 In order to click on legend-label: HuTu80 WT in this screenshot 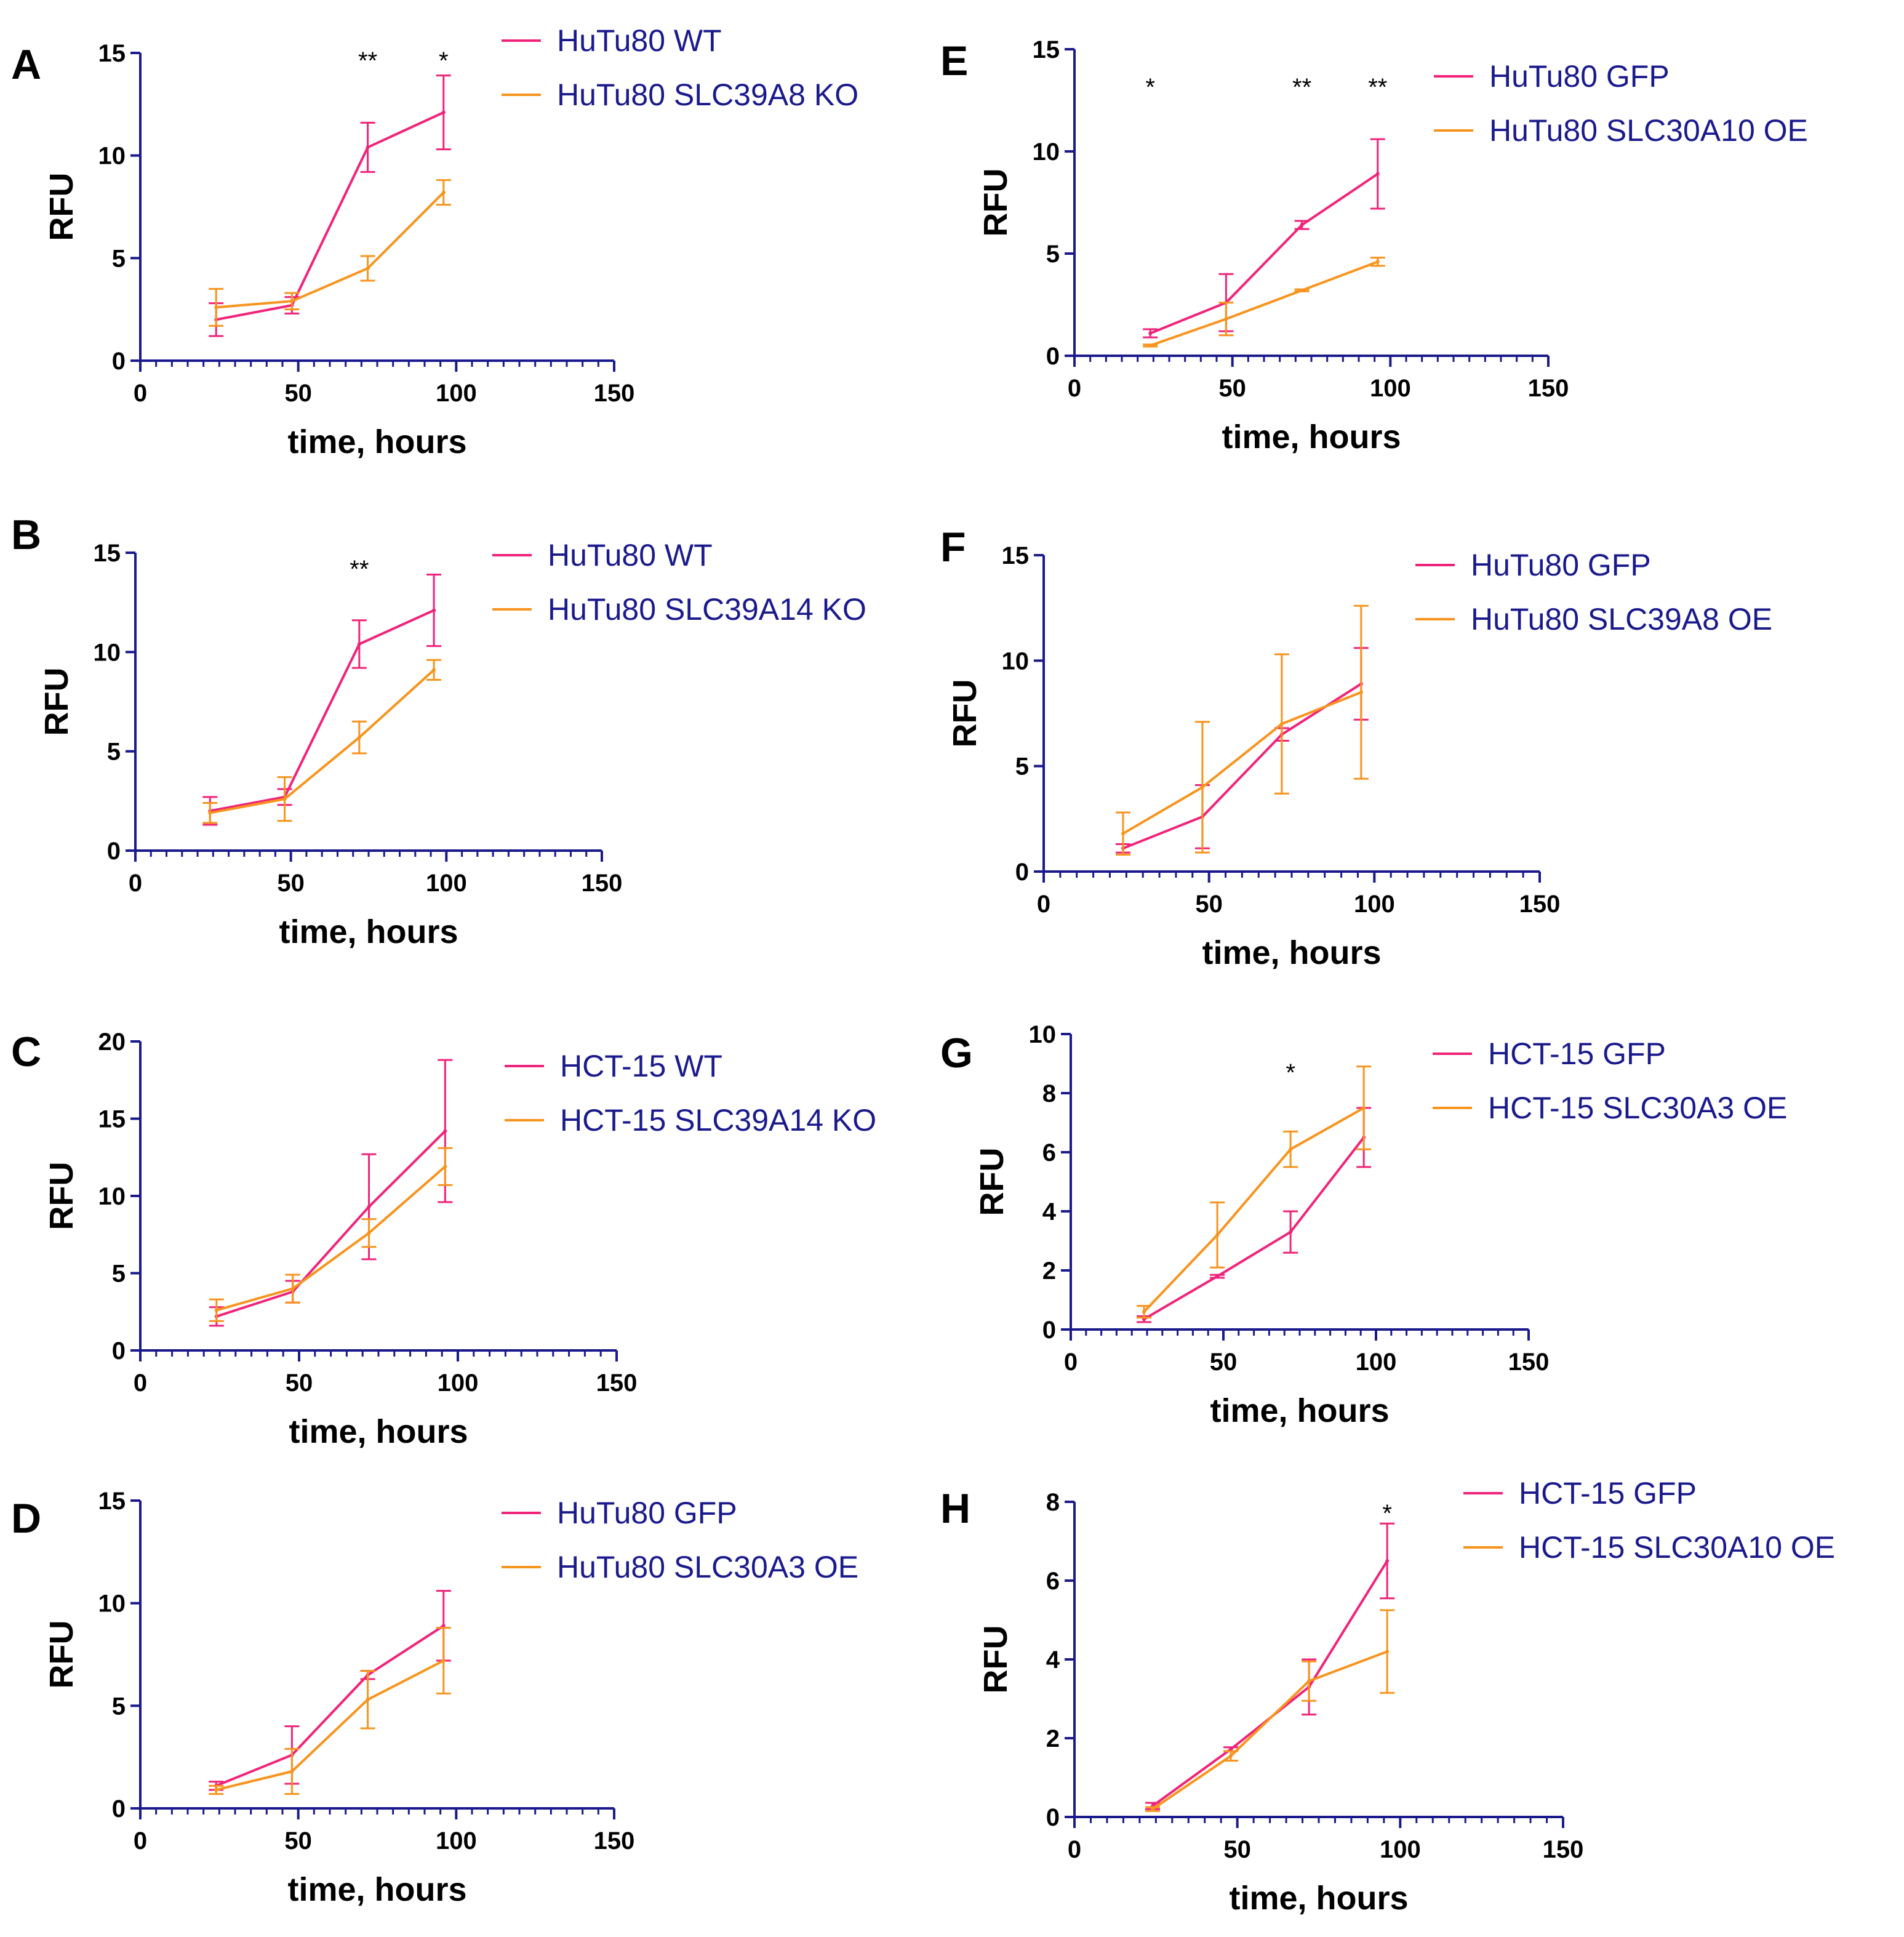, I will do `click(630, 555)`.